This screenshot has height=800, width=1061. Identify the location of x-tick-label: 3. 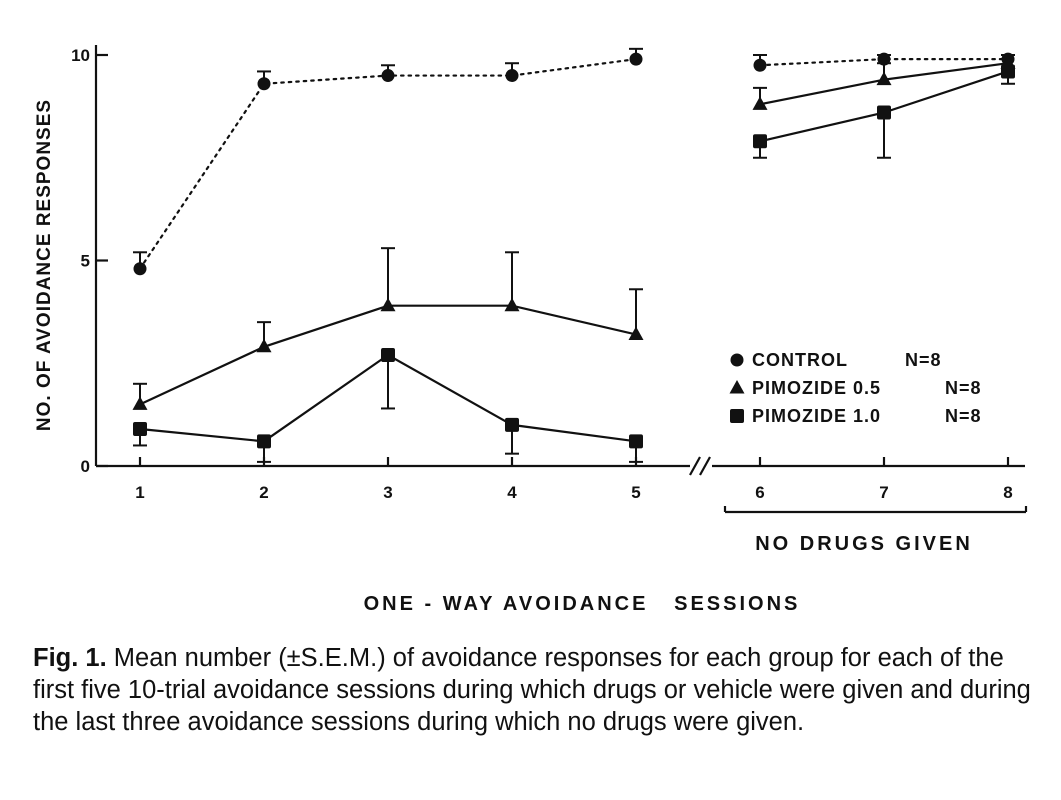
(387, 492).